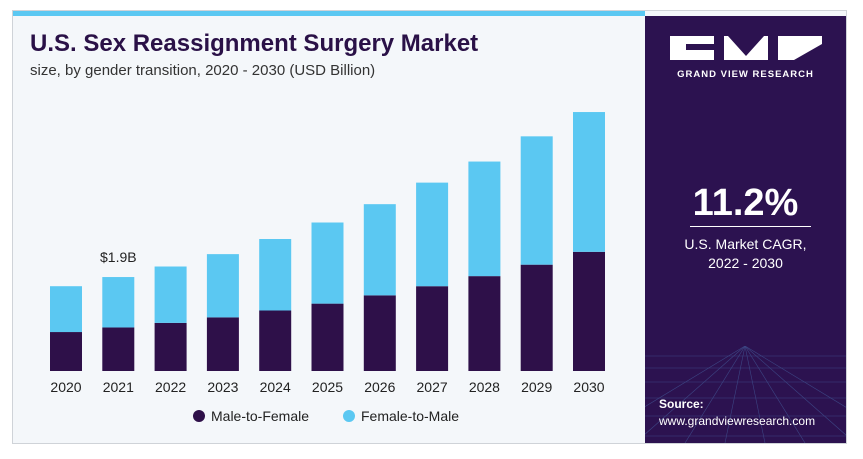  I want to click on chart-title: U.S. Sex Reassignment Surgery Market, so click(254, 43).